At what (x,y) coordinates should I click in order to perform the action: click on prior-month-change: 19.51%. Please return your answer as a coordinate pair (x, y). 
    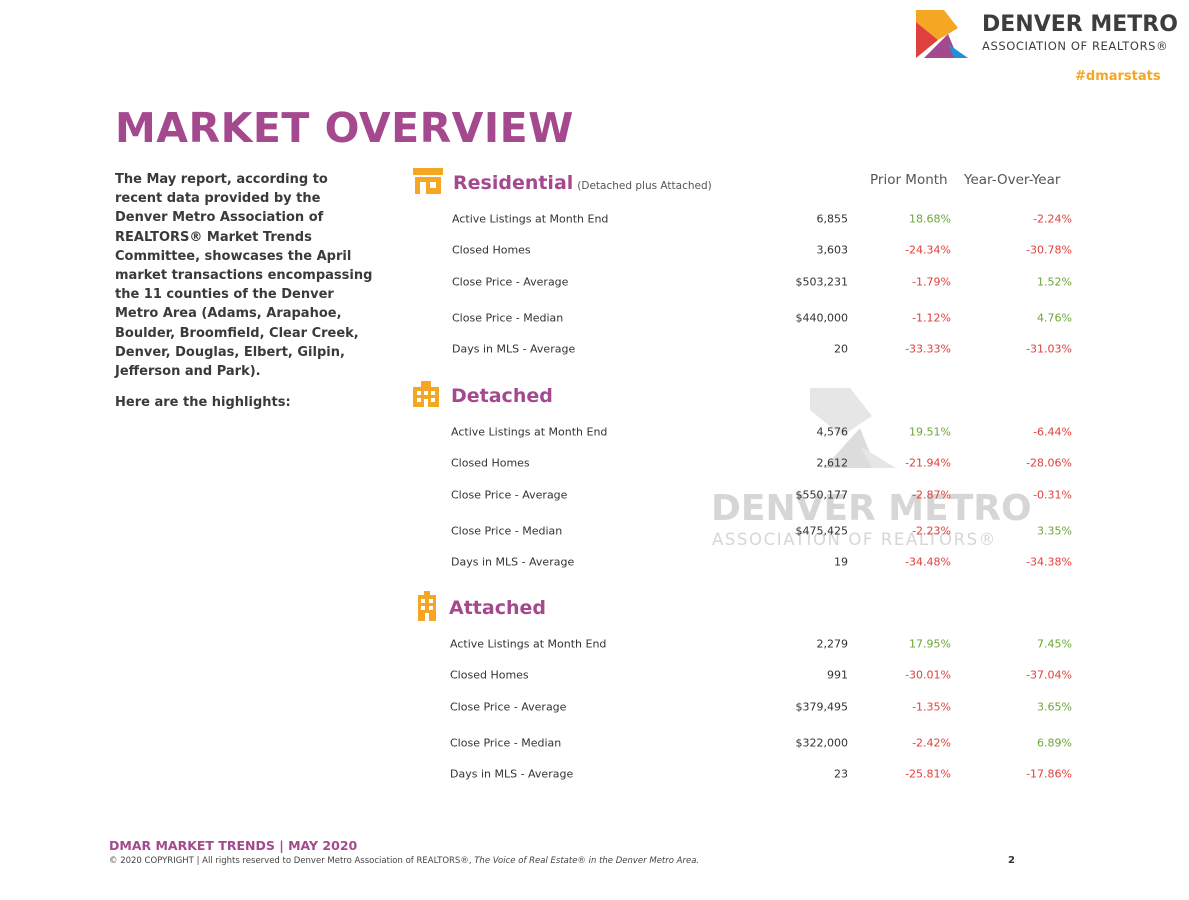
    Looking at the image, I should click on (930, 432).